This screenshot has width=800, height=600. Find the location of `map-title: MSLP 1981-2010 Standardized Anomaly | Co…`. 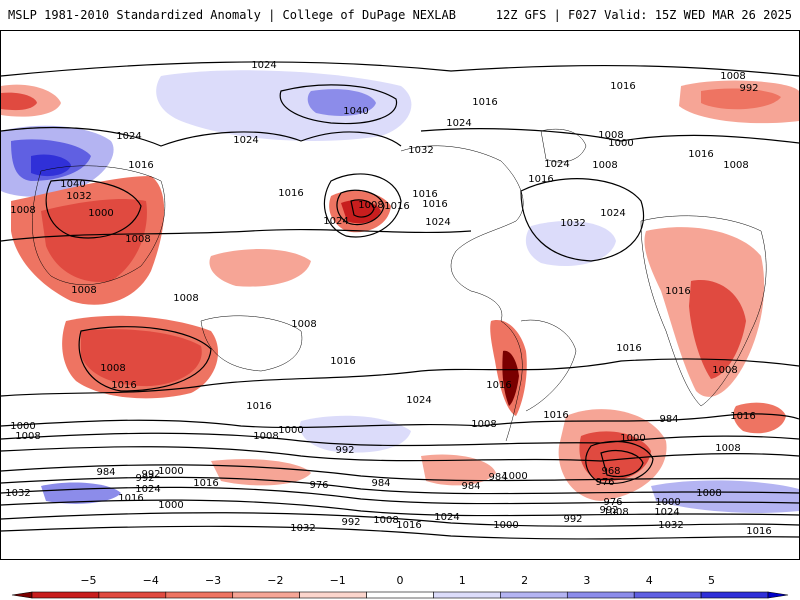

map-title: MSLP 1981-2010 Standardized Anomaly | Co… is located at coordinates (232, 15).